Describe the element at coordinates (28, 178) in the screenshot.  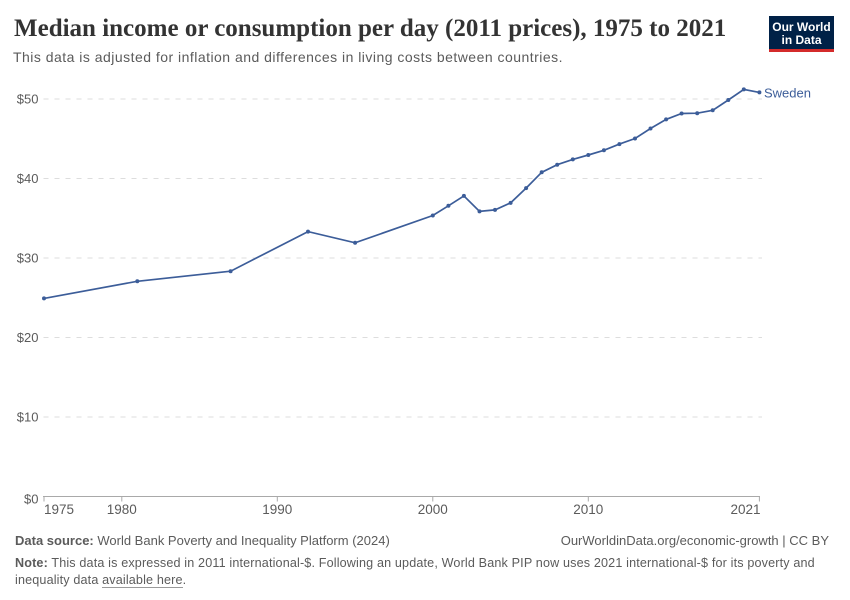
I see `svg-text: $40` at that location.